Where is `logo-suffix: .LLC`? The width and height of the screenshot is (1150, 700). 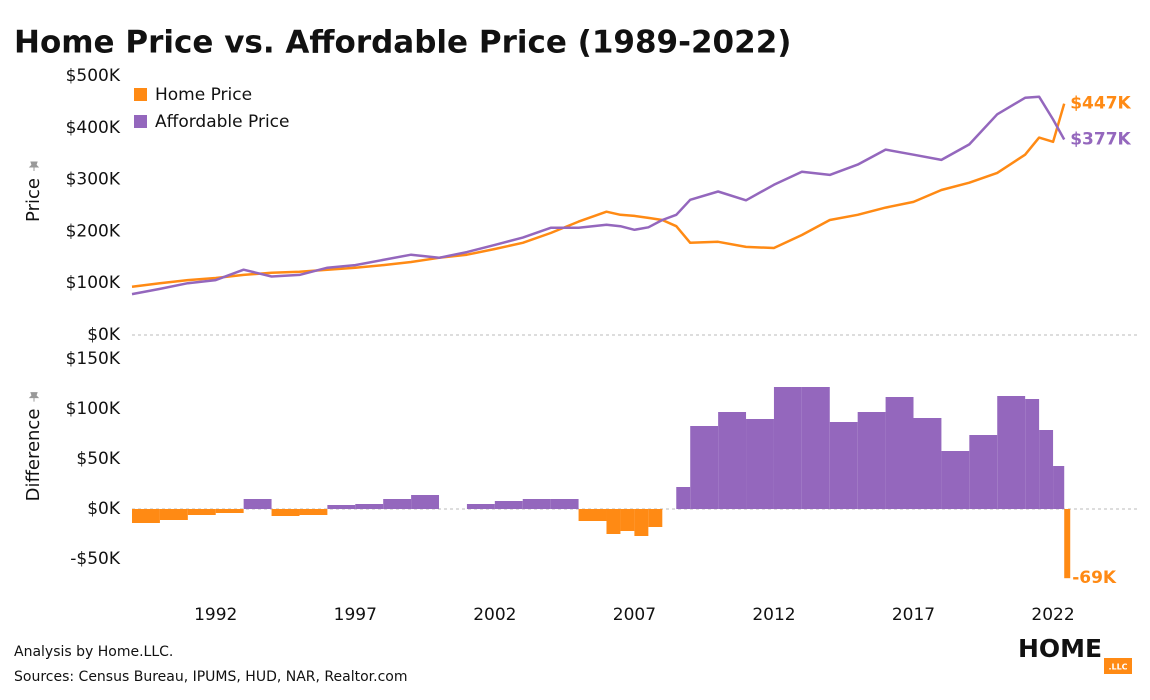 logo-suffix: .LLC is located at coordinates (1117, 667).